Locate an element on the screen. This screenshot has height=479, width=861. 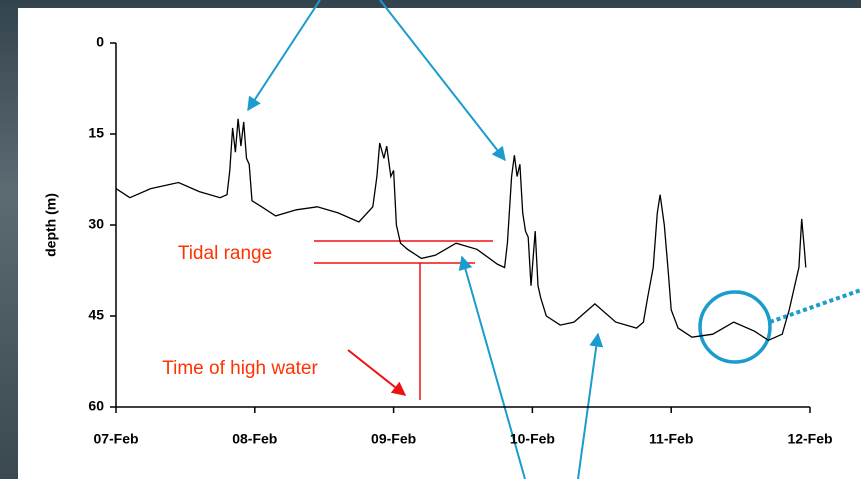
y-tick-label: 15 is located at coordinates (96, 133).